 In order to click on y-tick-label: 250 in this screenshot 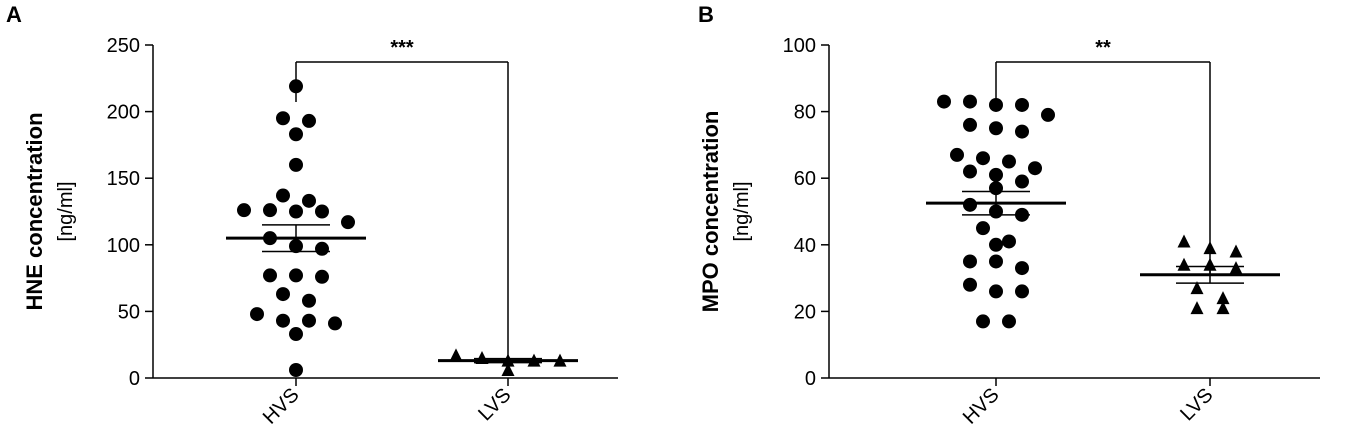, I will do `click(123, 46)`.